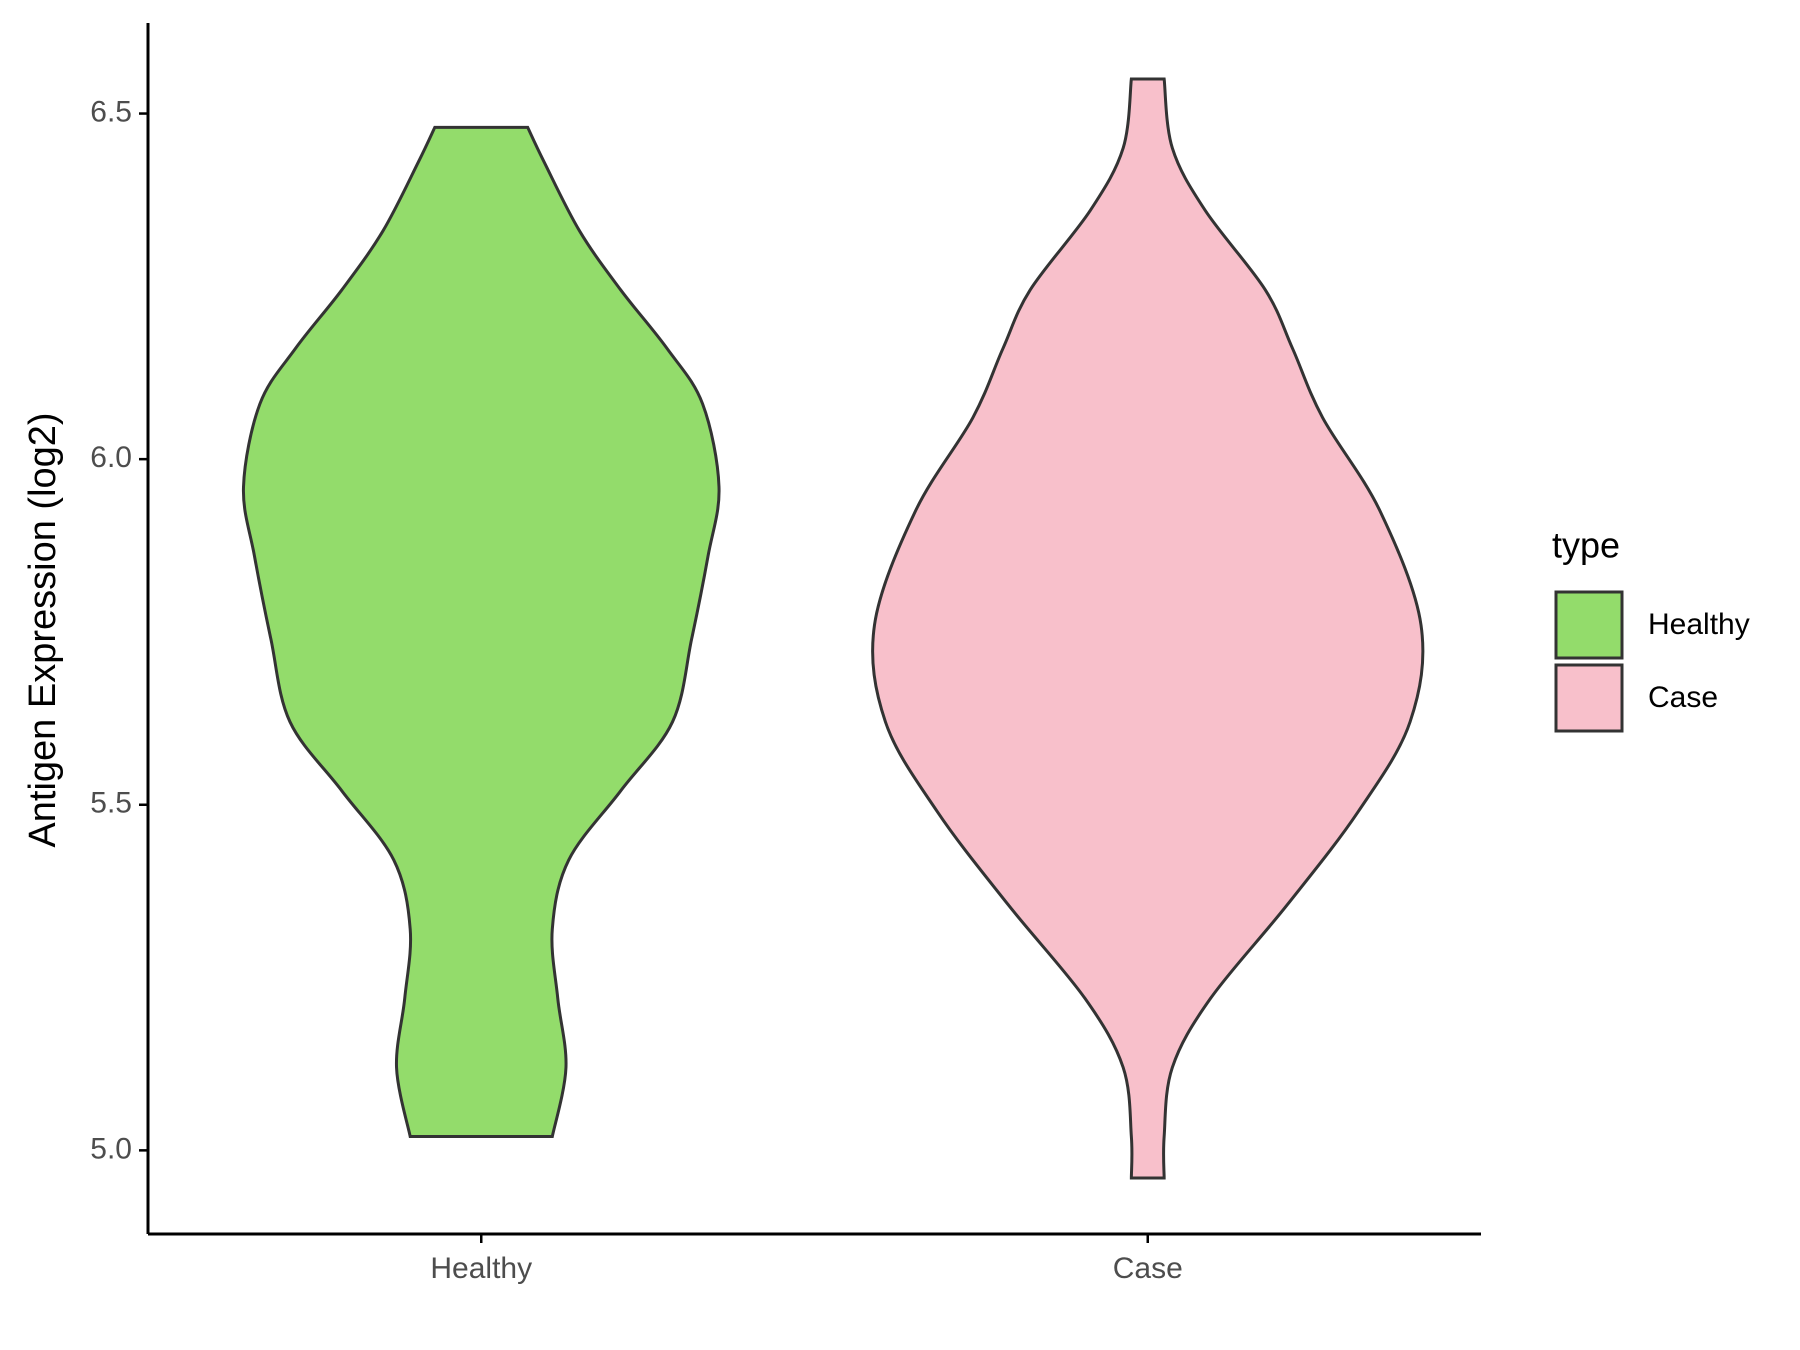  I want to click on y-tick-label: 5.0, so click(111, 1148).